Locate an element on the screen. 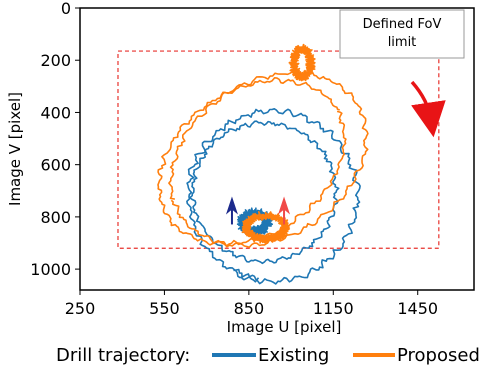 This screenshot has width=490, height=373. direction-arrow-existing is located at coordinates (231, 205).